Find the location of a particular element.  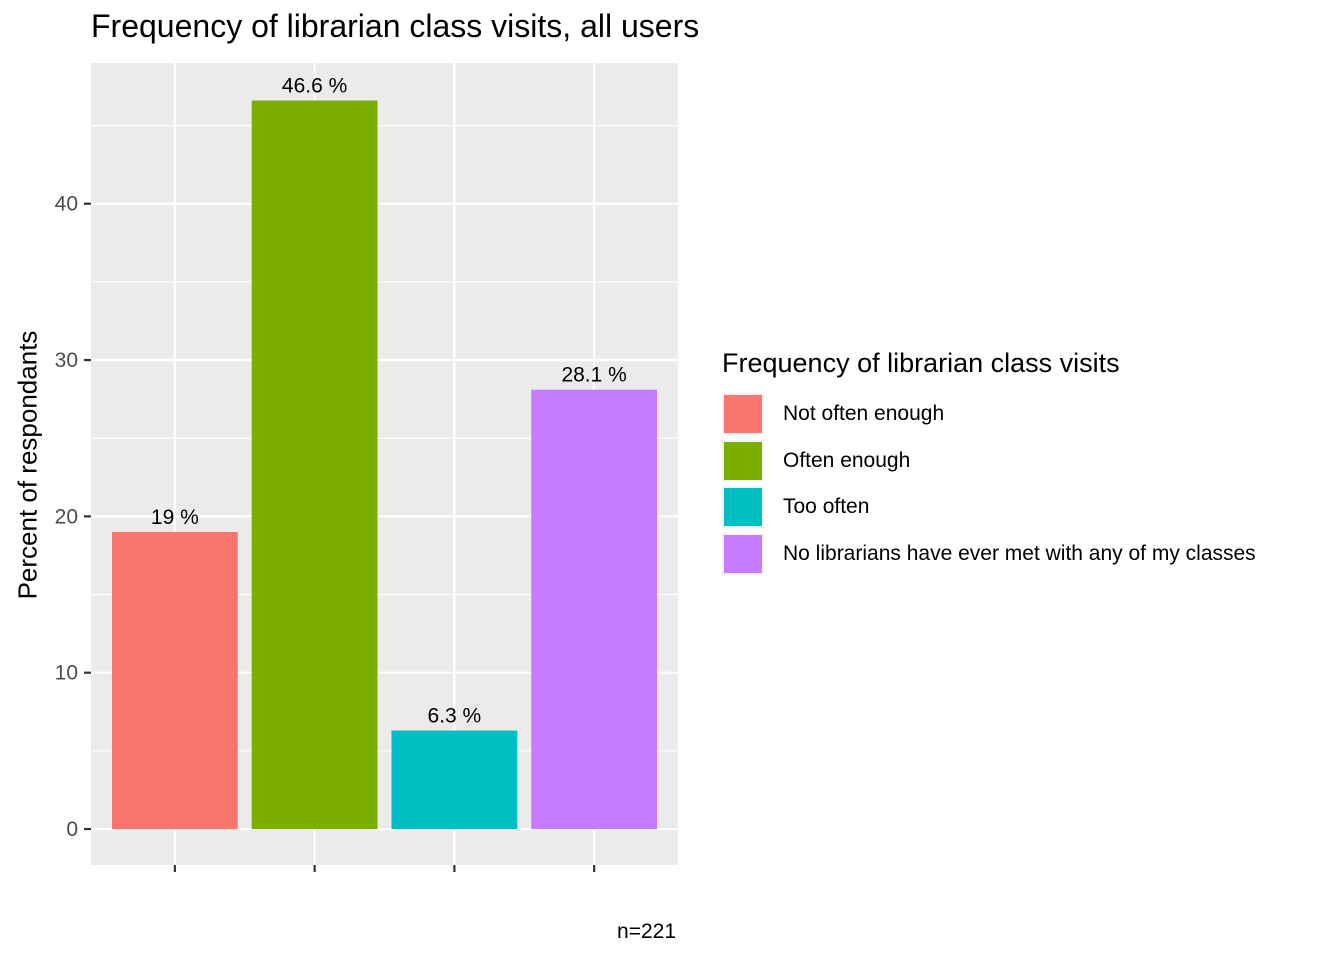

x-axis is located at coordinates (384, 868).